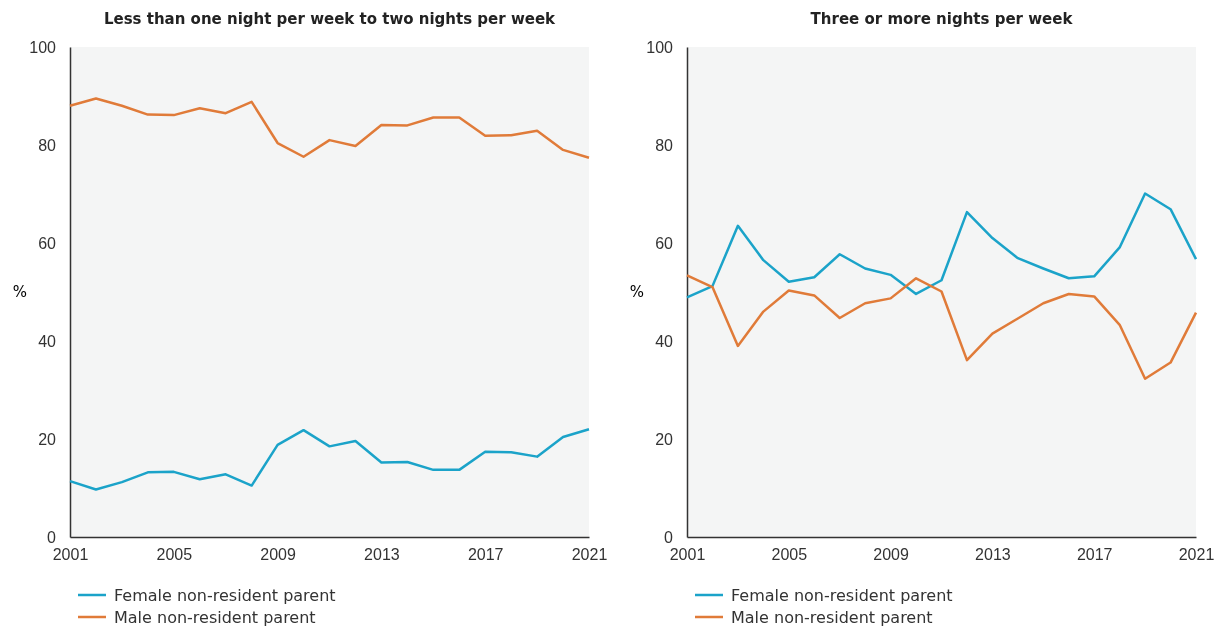 Image resolution: width=1217 pixels, height=630 pixels. Describe the element at coordinates (330, 19) in the screenshot. I see `chart-title: Less than one night per week to two nights per week` at that location.